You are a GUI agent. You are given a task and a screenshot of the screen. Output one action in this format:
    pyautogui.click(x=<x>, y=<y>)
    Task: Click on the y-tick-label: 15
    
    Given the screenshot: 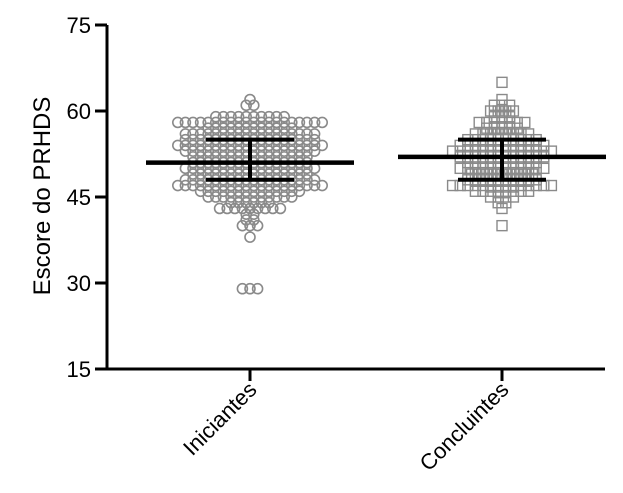 What is the action you would take?
    pyautogui.click(x=79, y=369)
    